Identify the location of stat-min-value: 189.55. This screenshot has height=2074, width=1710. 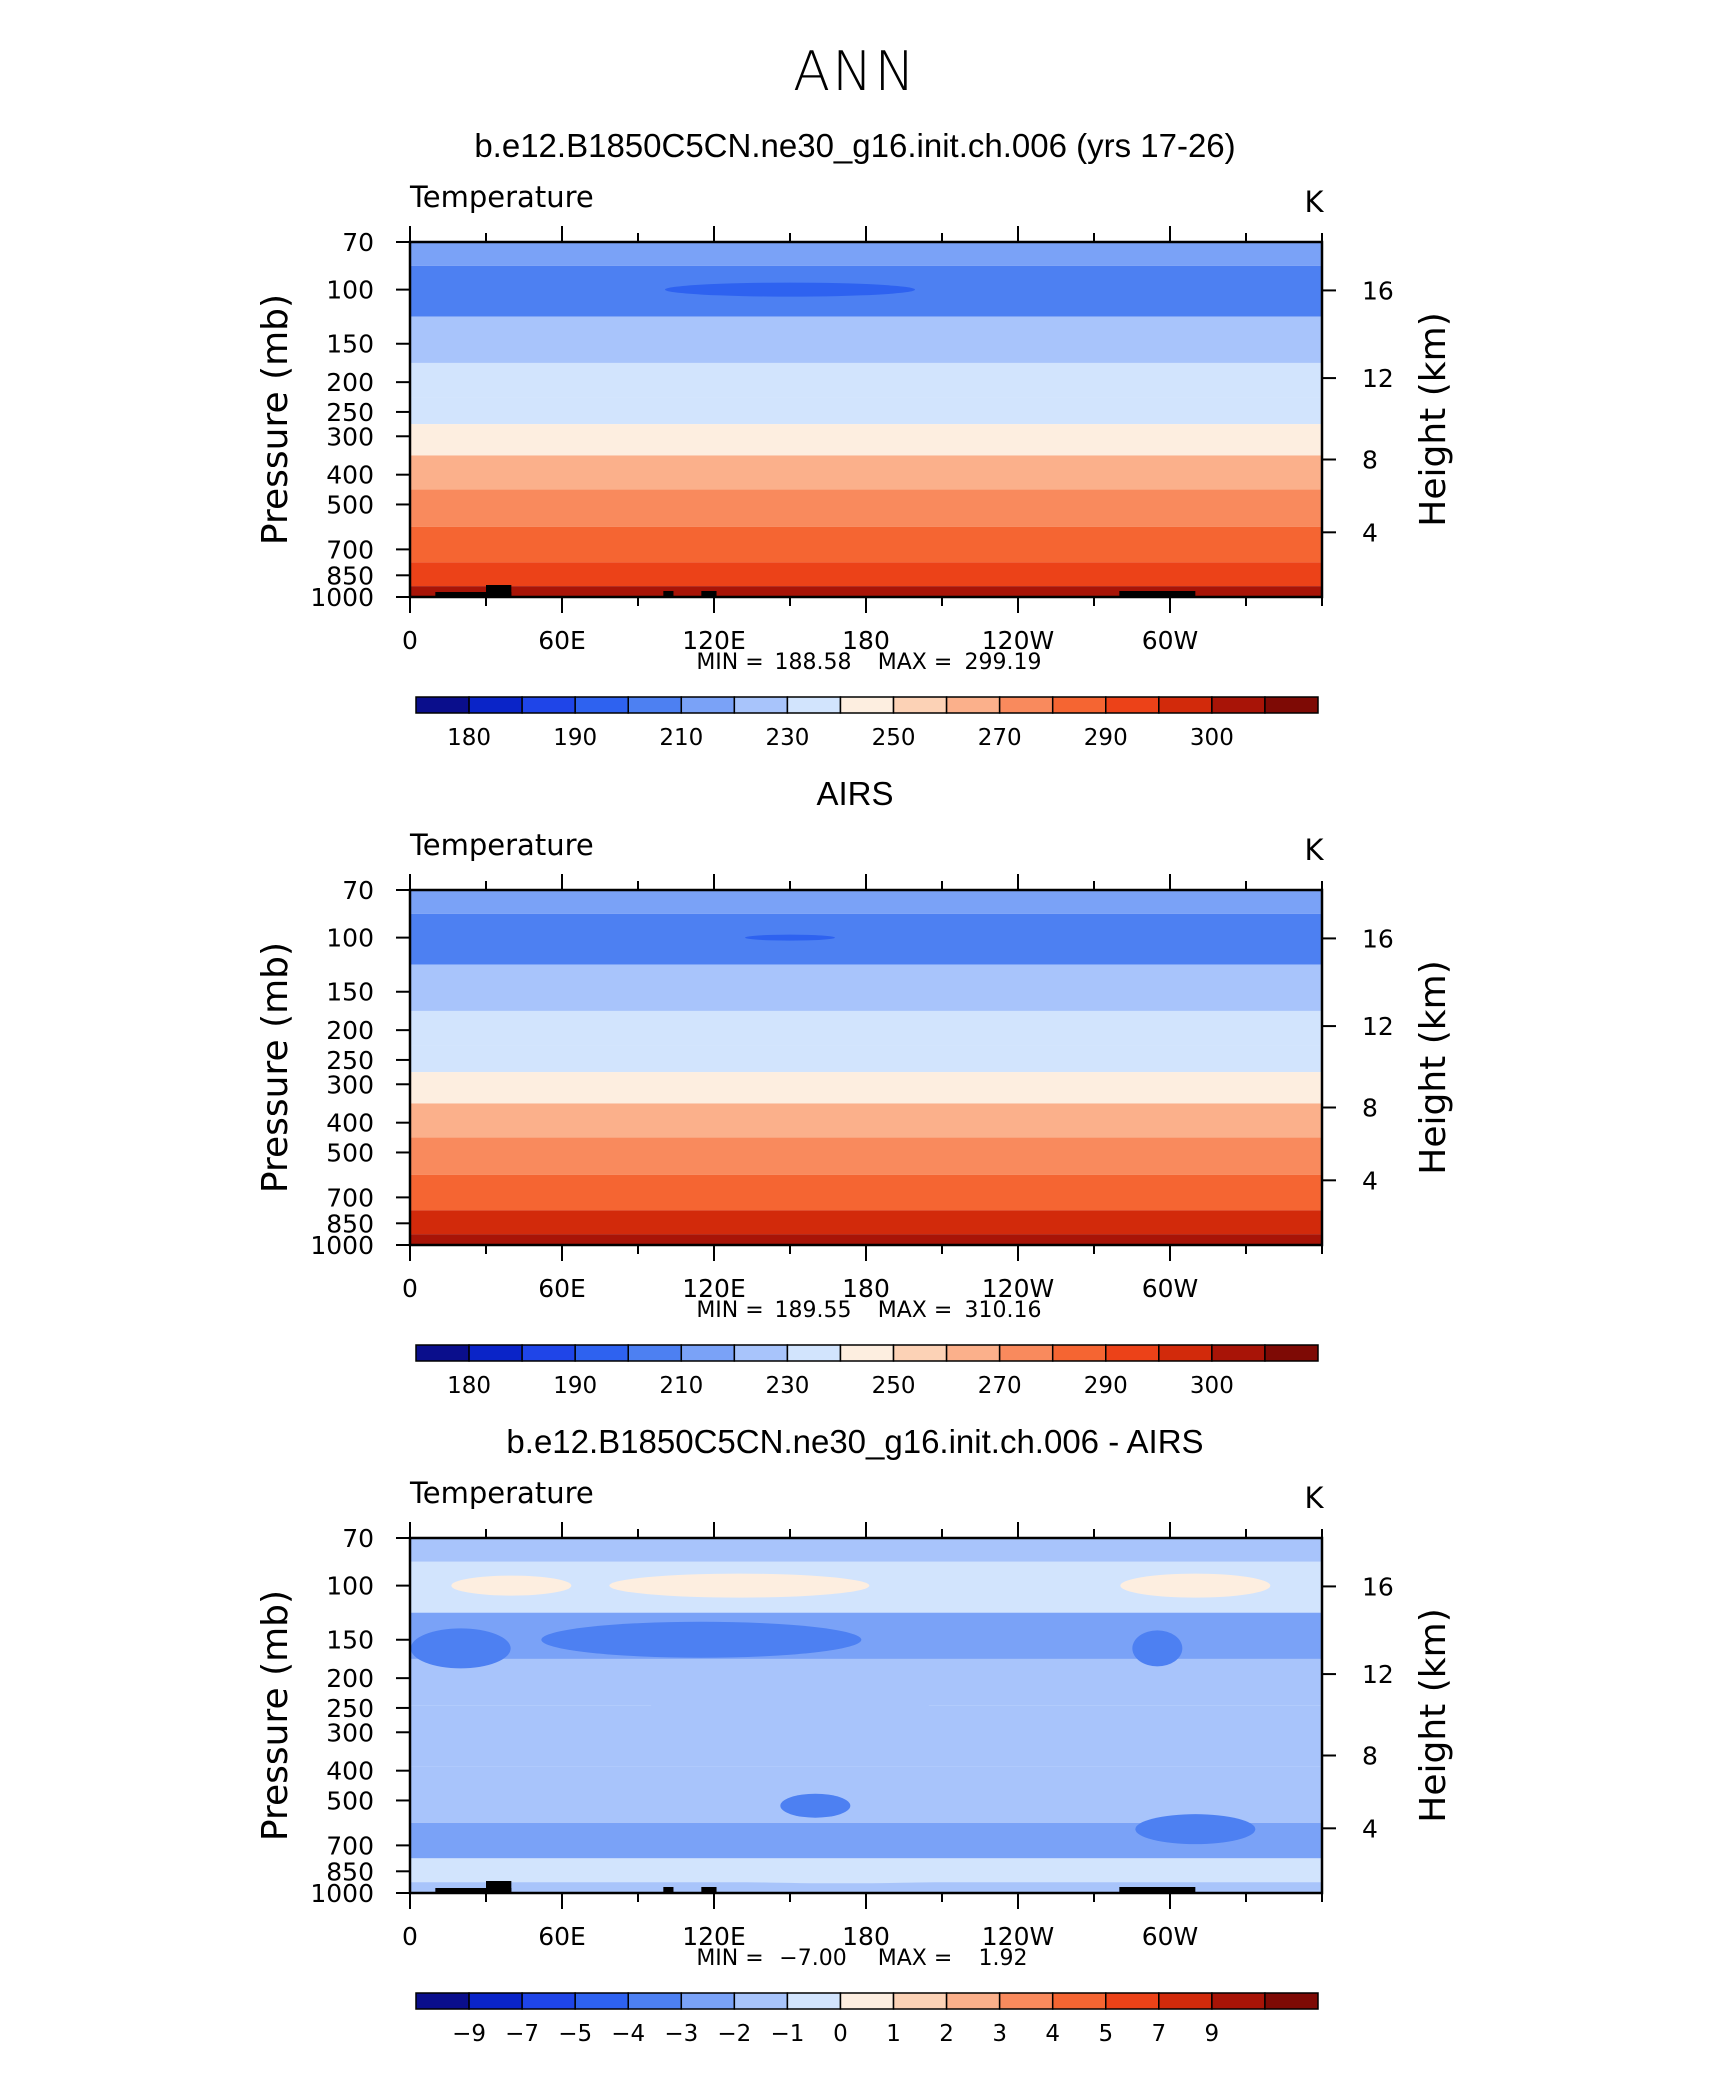
(813, 1310).